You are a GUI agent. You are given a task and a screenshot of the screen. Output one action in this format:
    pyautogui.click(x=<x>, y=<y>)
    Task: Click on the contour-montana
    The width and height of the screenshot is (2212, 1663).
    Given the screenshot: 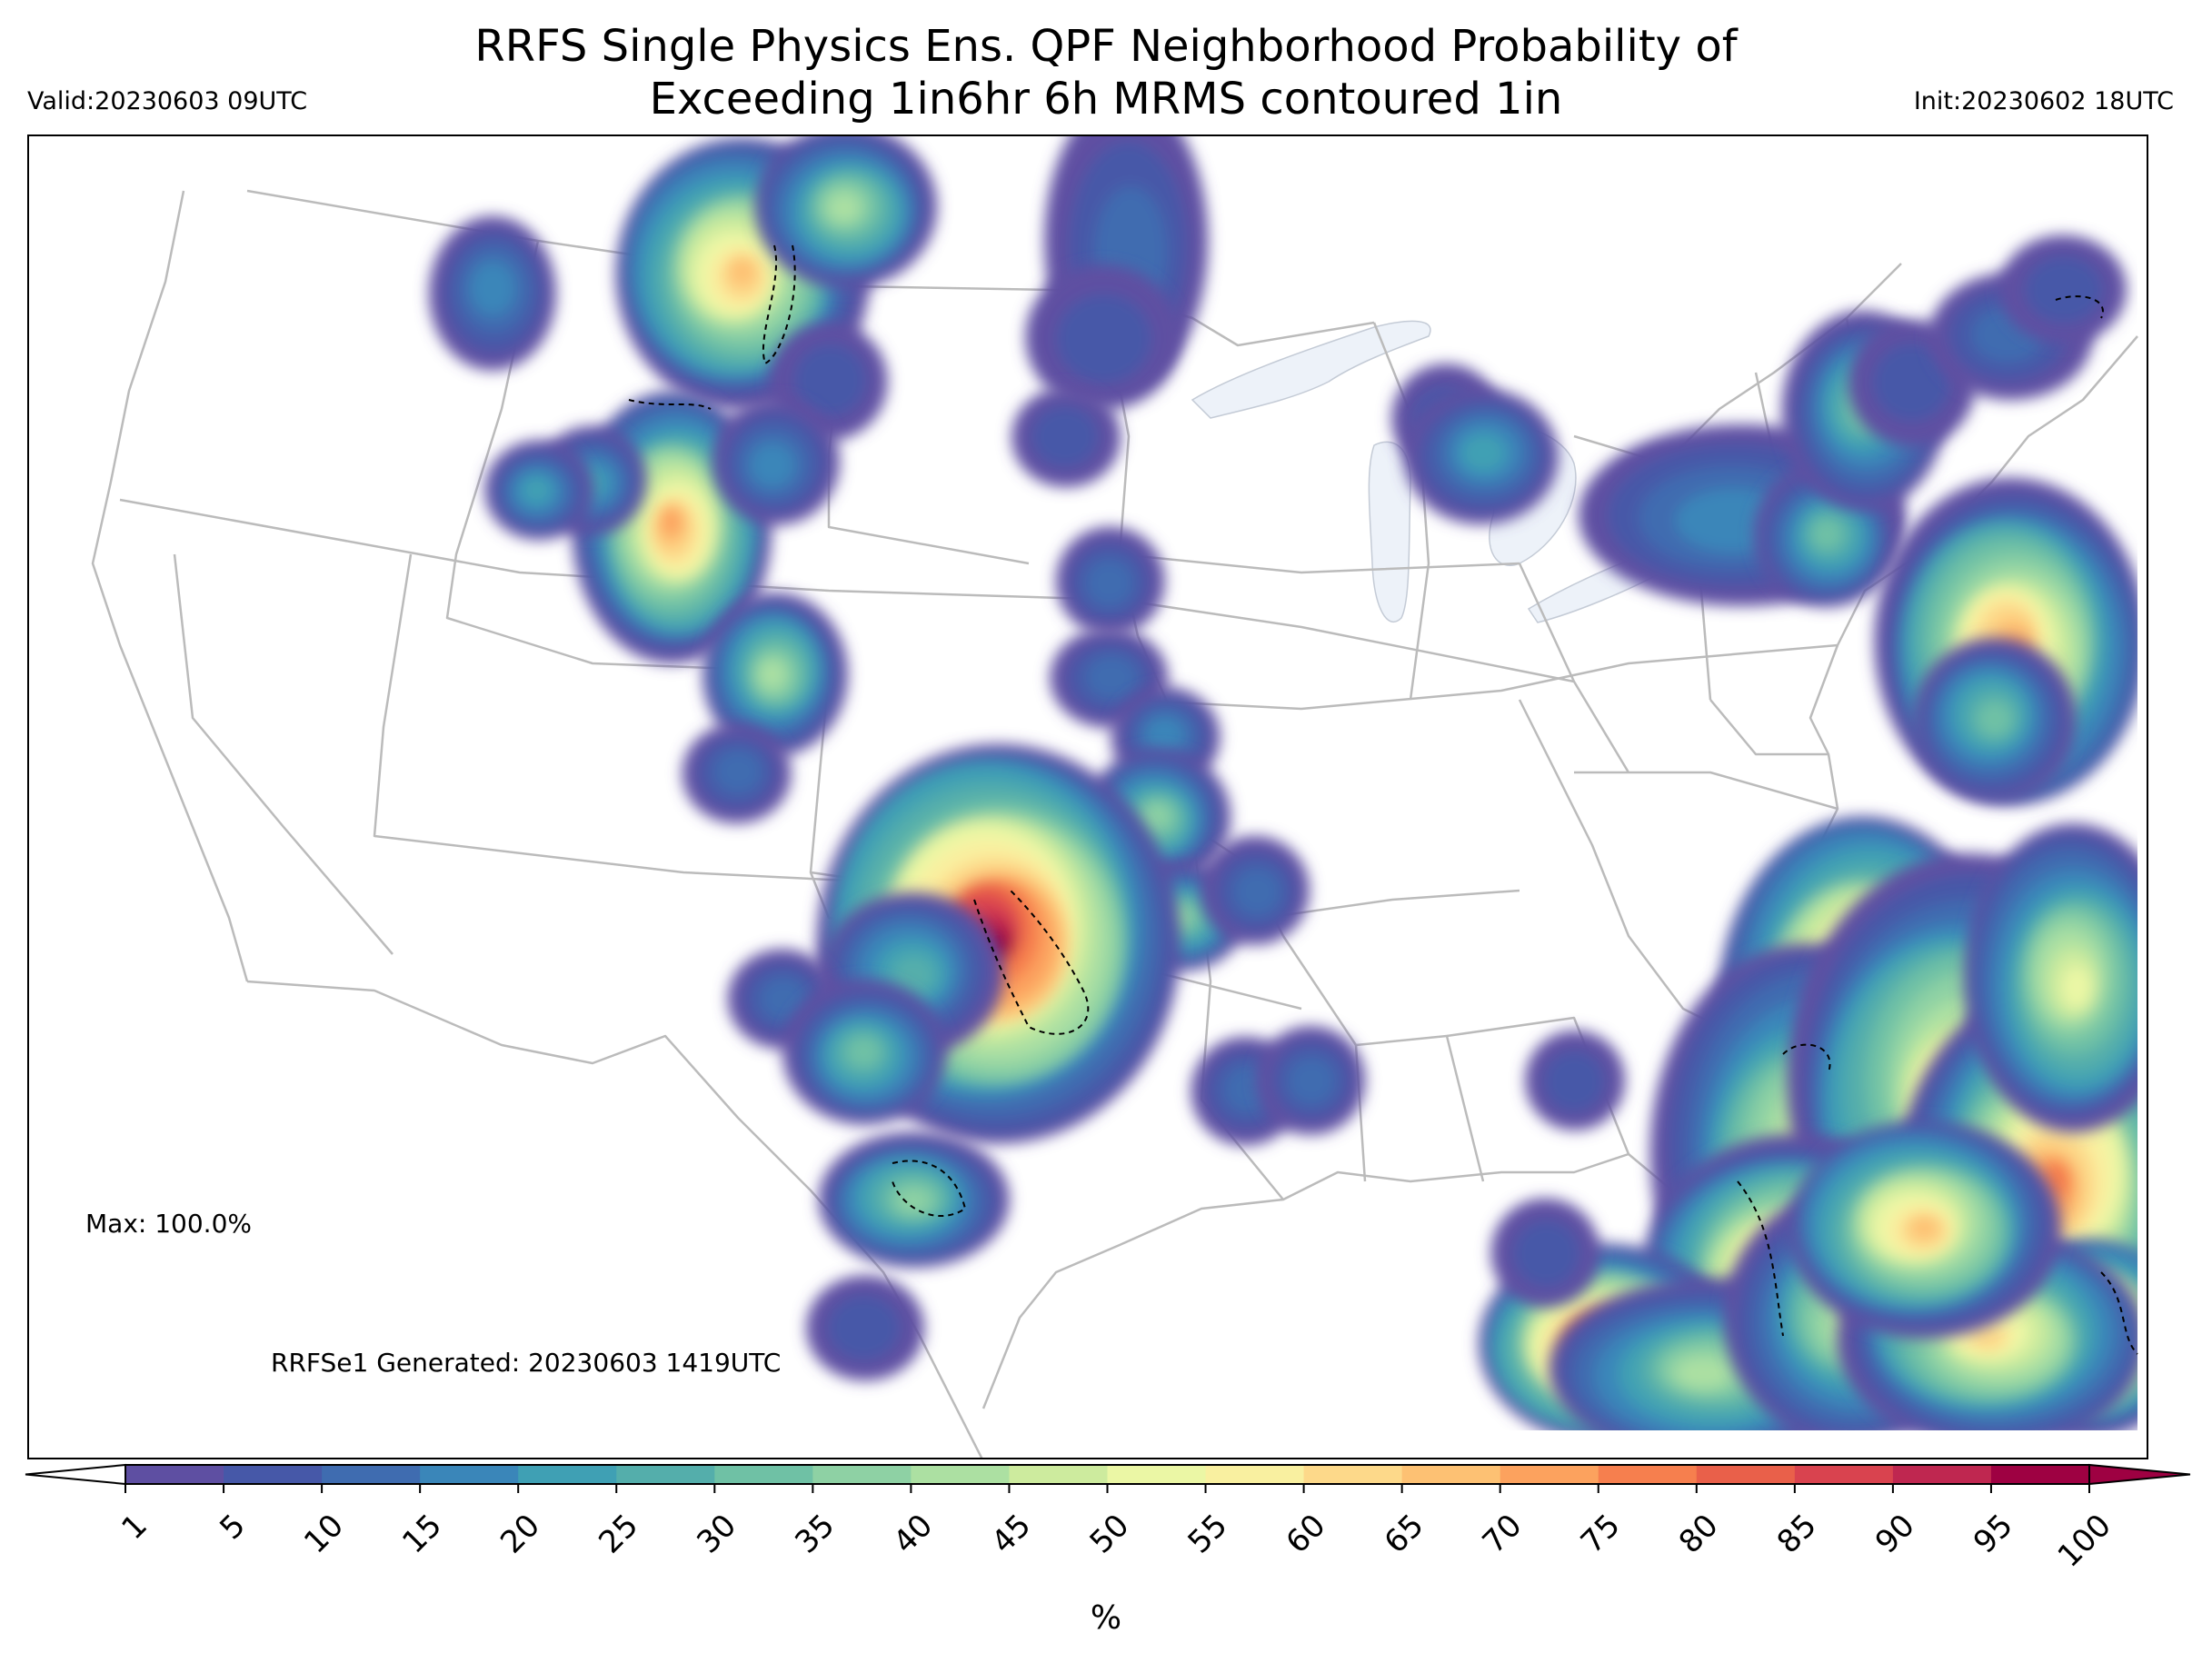 What is the action you would take?
    pyautogui.click(x=779, y=304)
    